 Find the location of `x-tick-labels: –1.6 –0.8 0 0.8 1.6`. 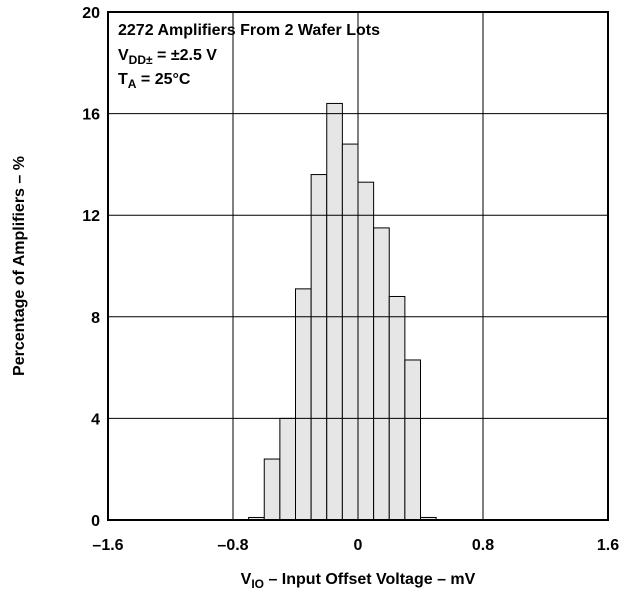

x-tick-labels: –1.6 –0.8 0 0.8 1.6 is located at coordinates (355, 545).